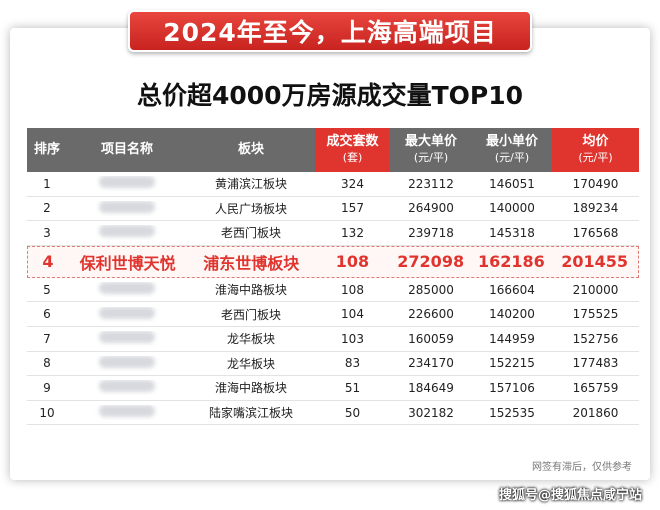  What do you see at coordinates (48, 262) in the screenshot?
I see `rank-cell: 4` at bounding box center [48, 262].